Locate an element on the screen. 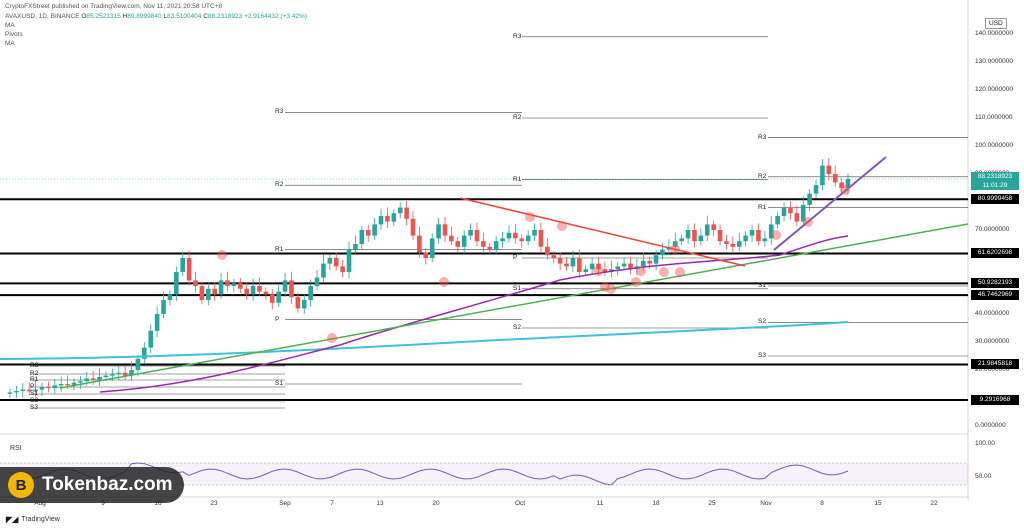 The image size is (1024, 530). x-tick-label: 23 is located at coordinates (214, 503).